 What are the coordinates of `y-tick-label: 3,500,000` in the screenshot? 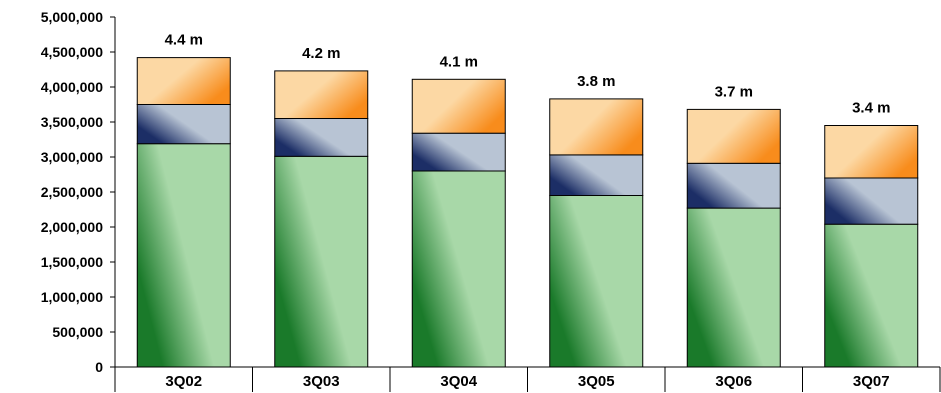 It's located at (72, 122).